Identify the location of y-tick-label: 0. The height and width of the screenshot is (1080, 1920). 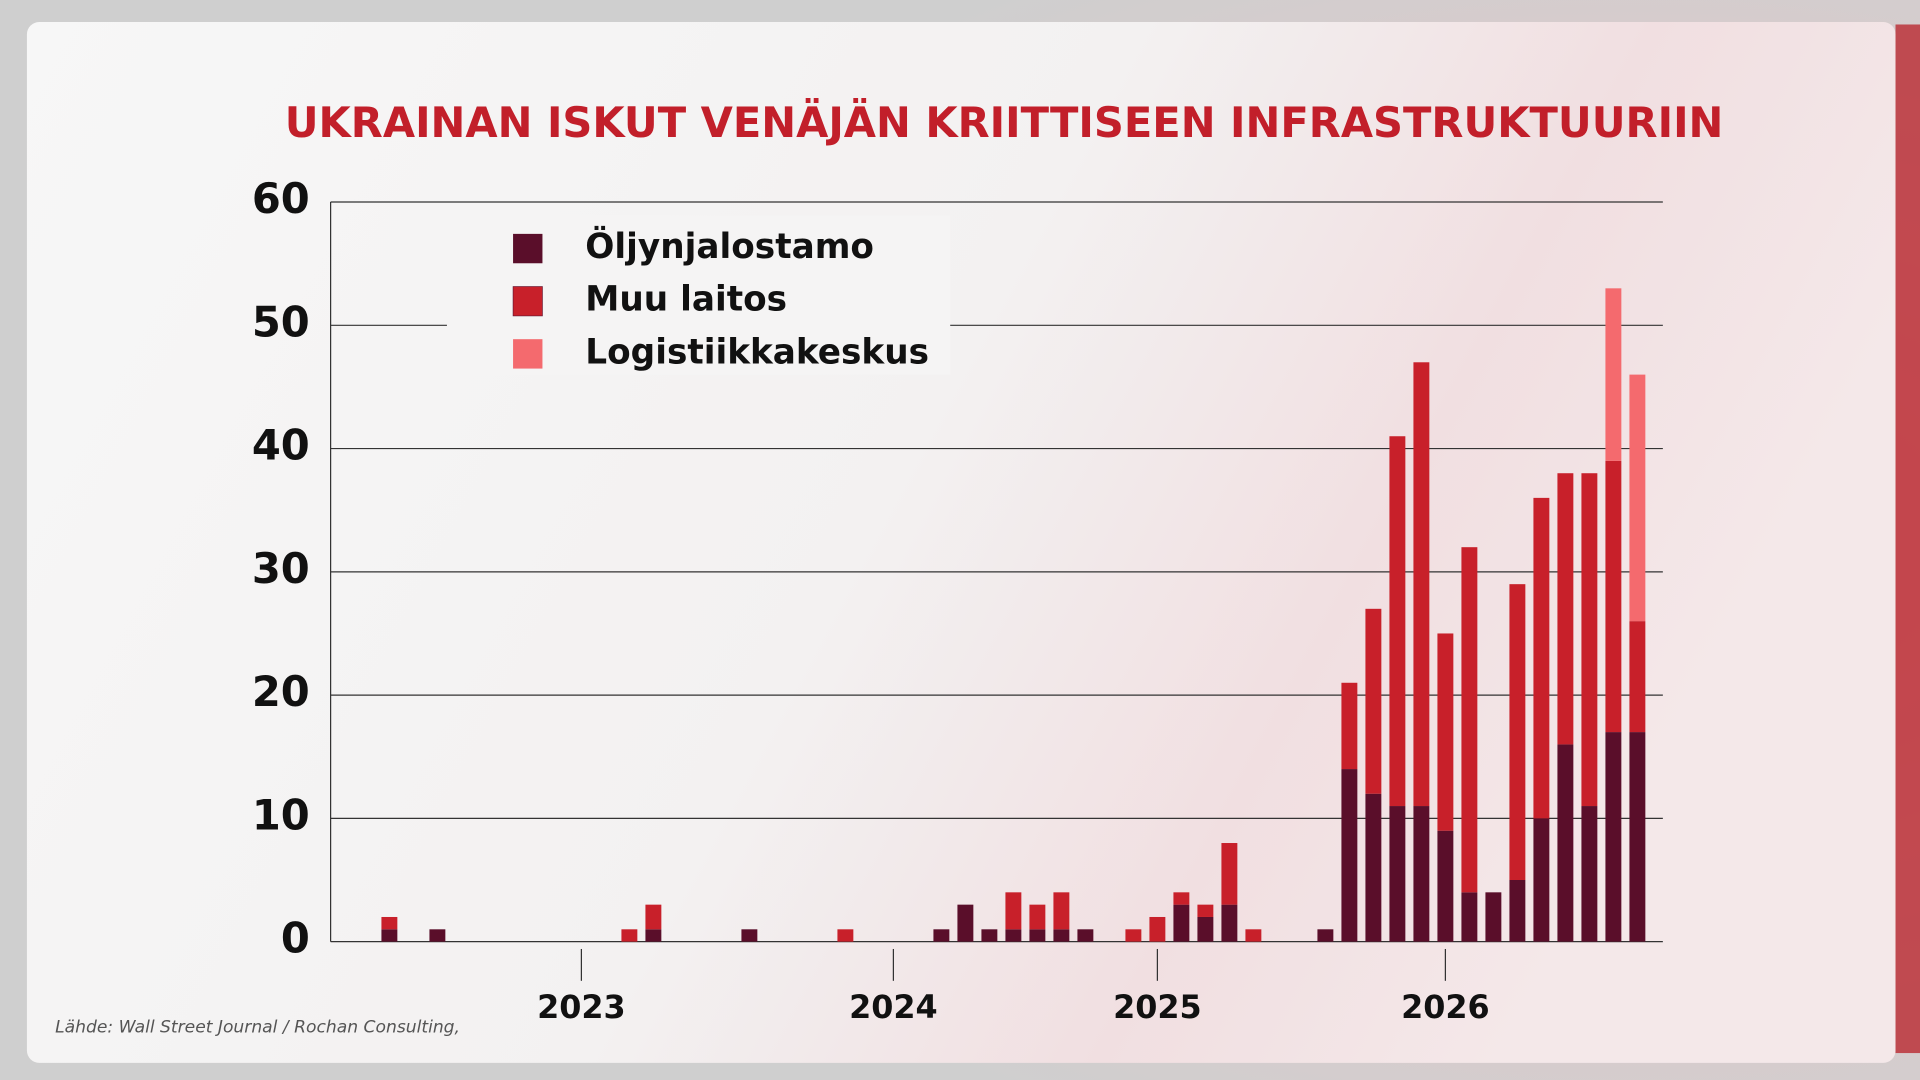
(295, 938).